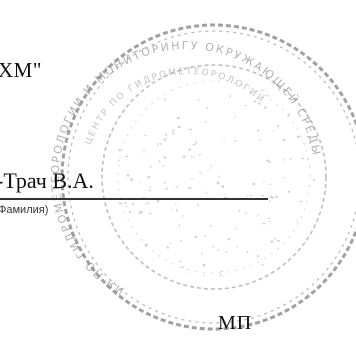  What do you see at coordinates (134, 199) in the screenshot?
I see `signature-line` at bounding box center [134, 199].